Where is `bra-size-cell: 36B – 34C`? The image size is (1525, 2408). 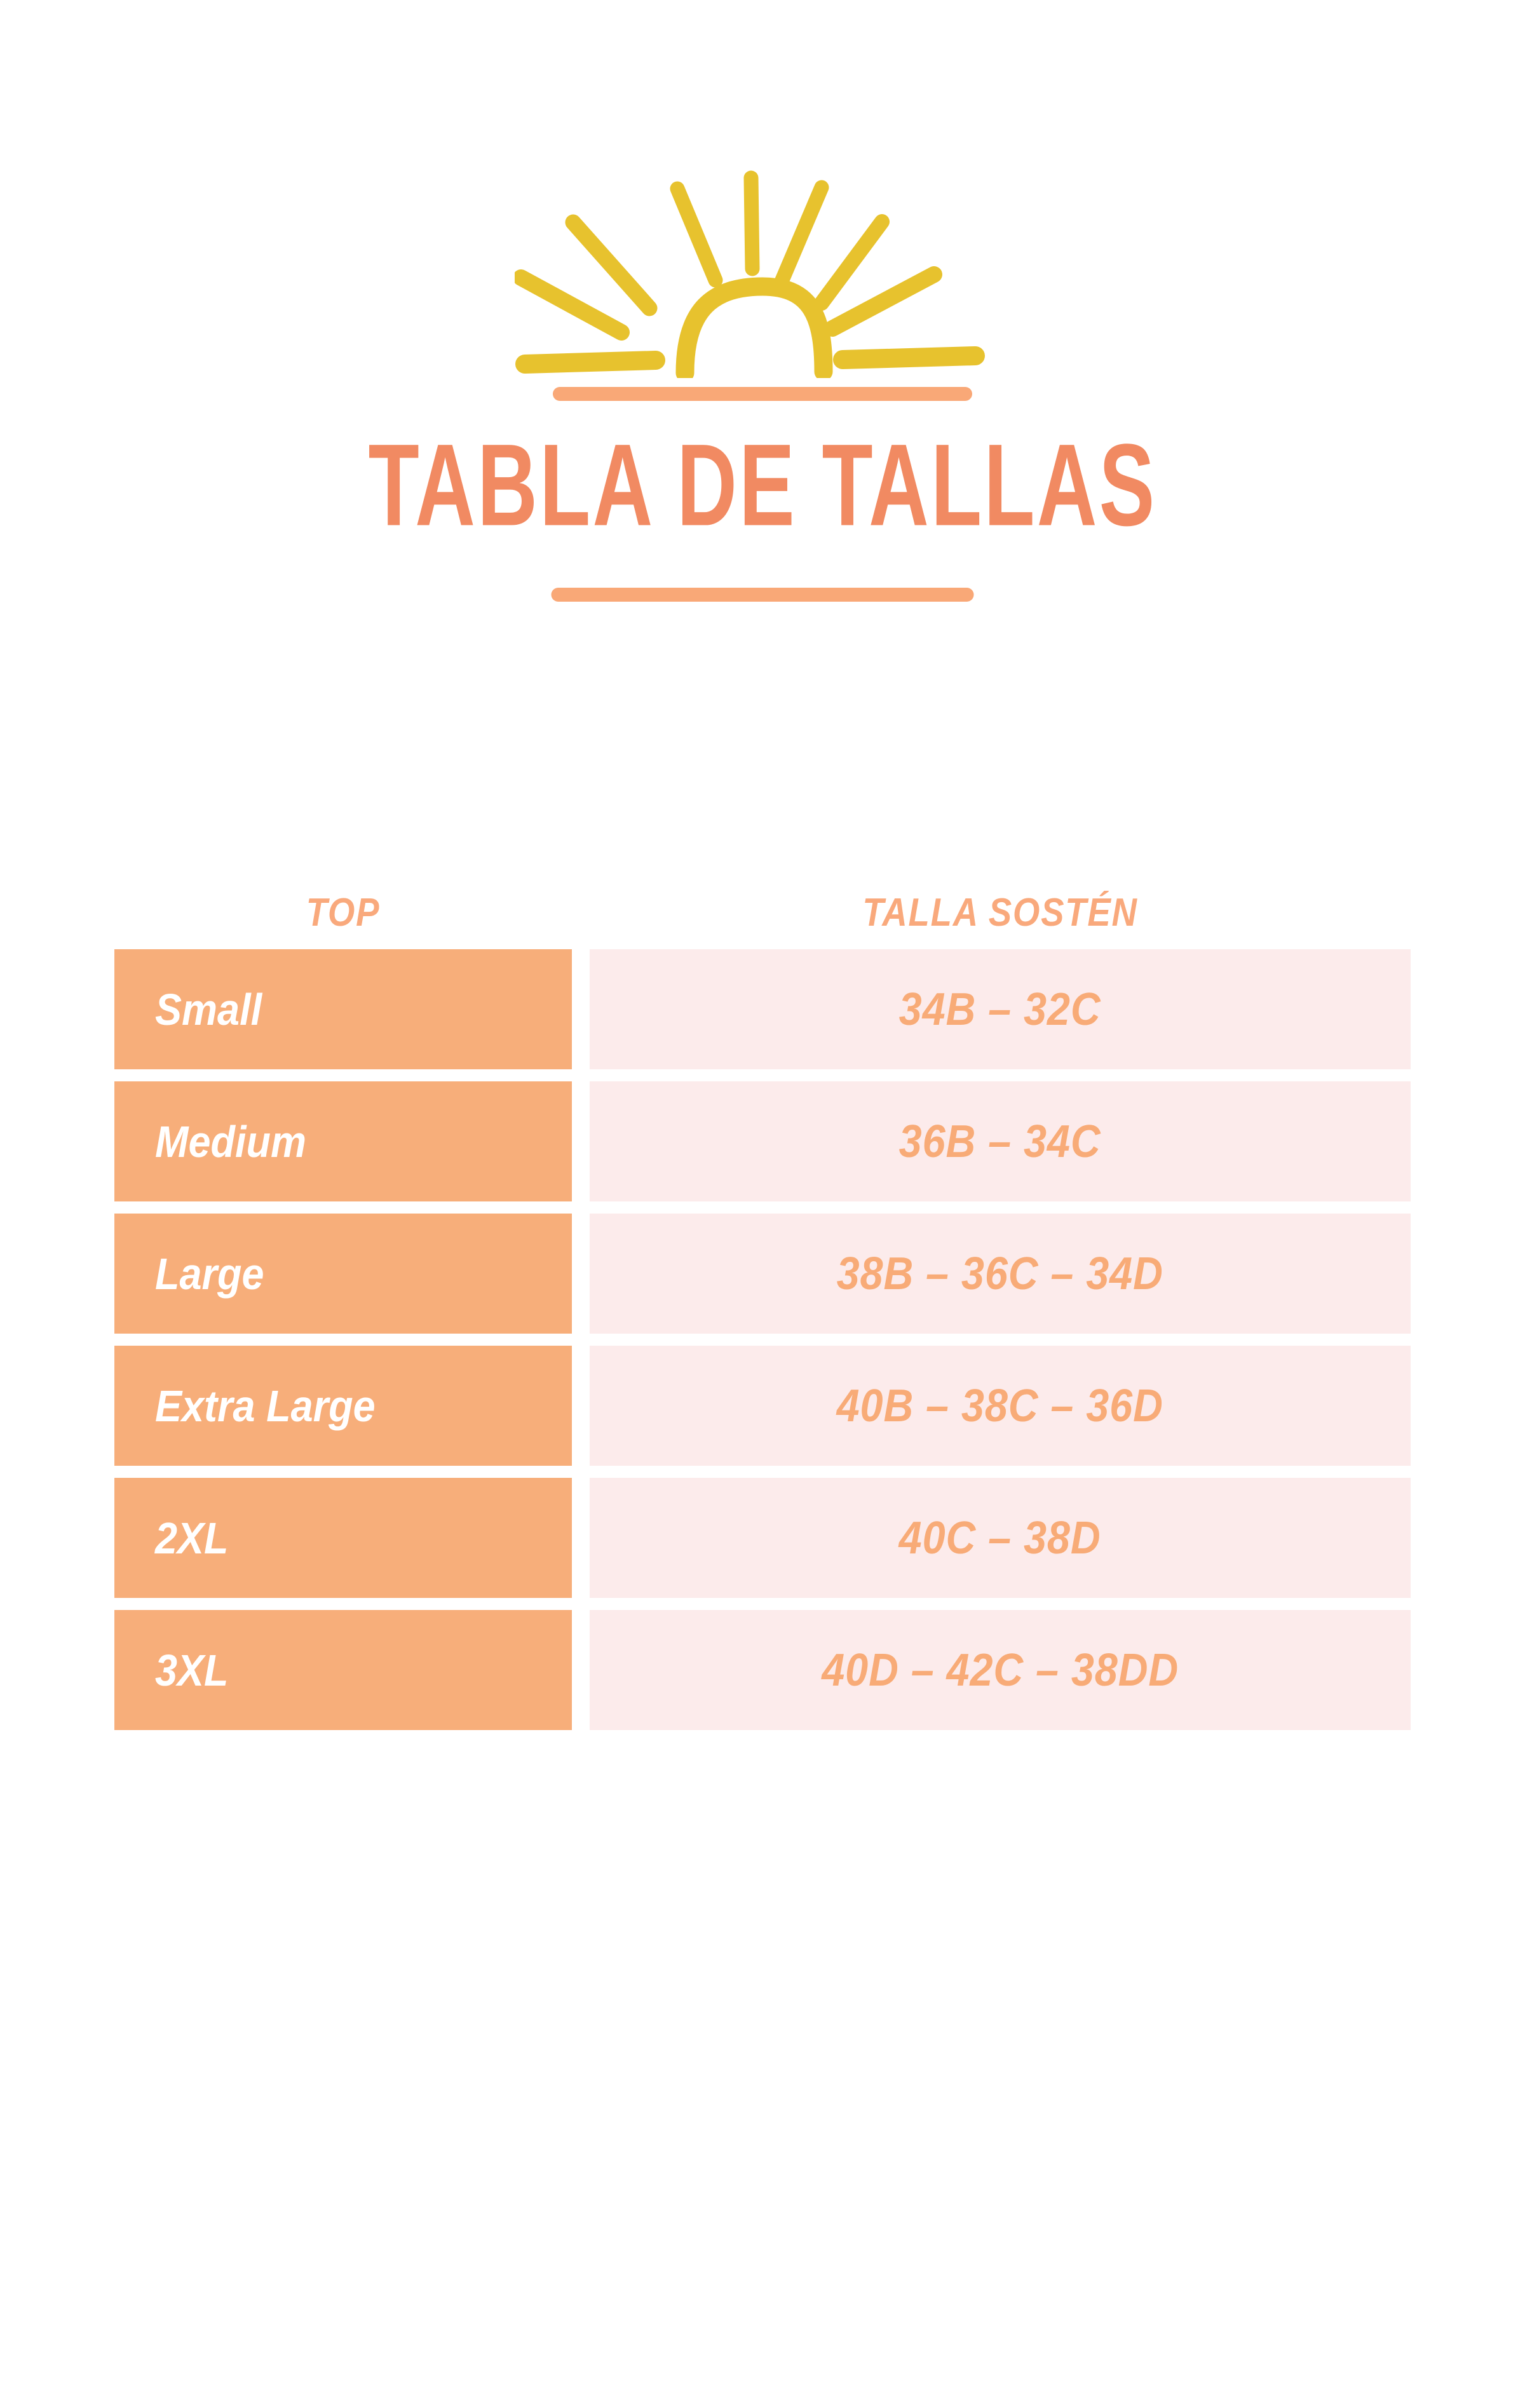 bra-size-cell: 36B – 34C is located at coordinates (1000, 1141).